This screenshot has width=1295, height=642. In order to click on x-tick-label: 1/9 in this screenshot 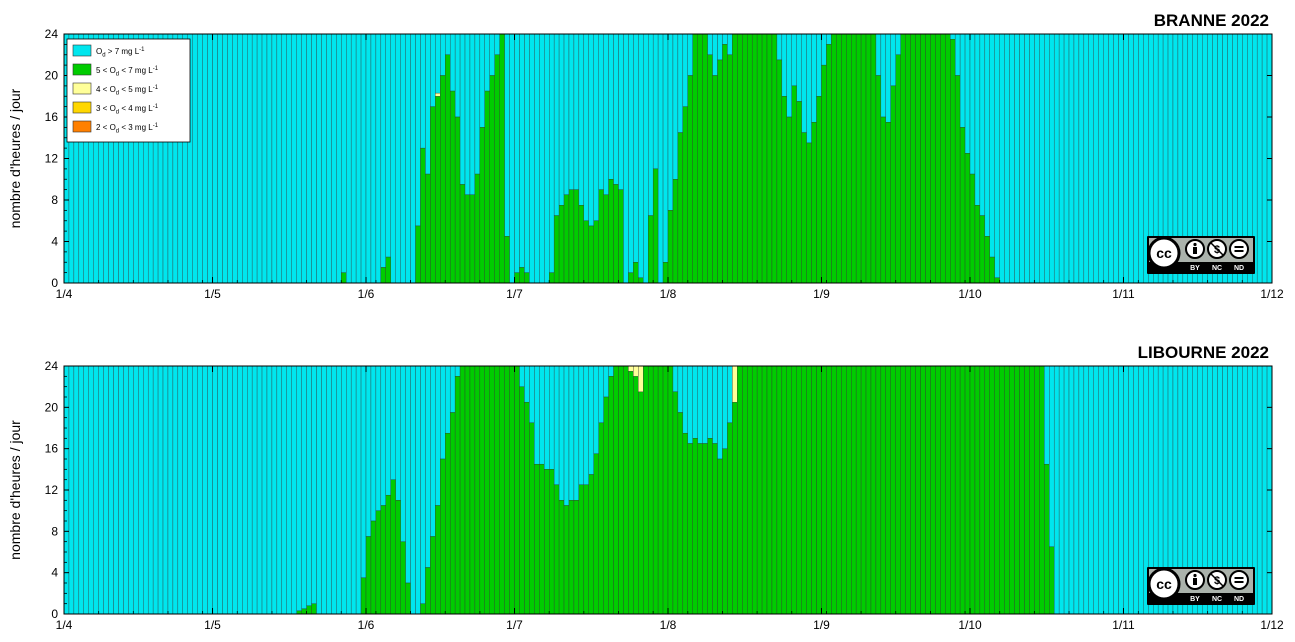, I will do `click(821, 625)`.